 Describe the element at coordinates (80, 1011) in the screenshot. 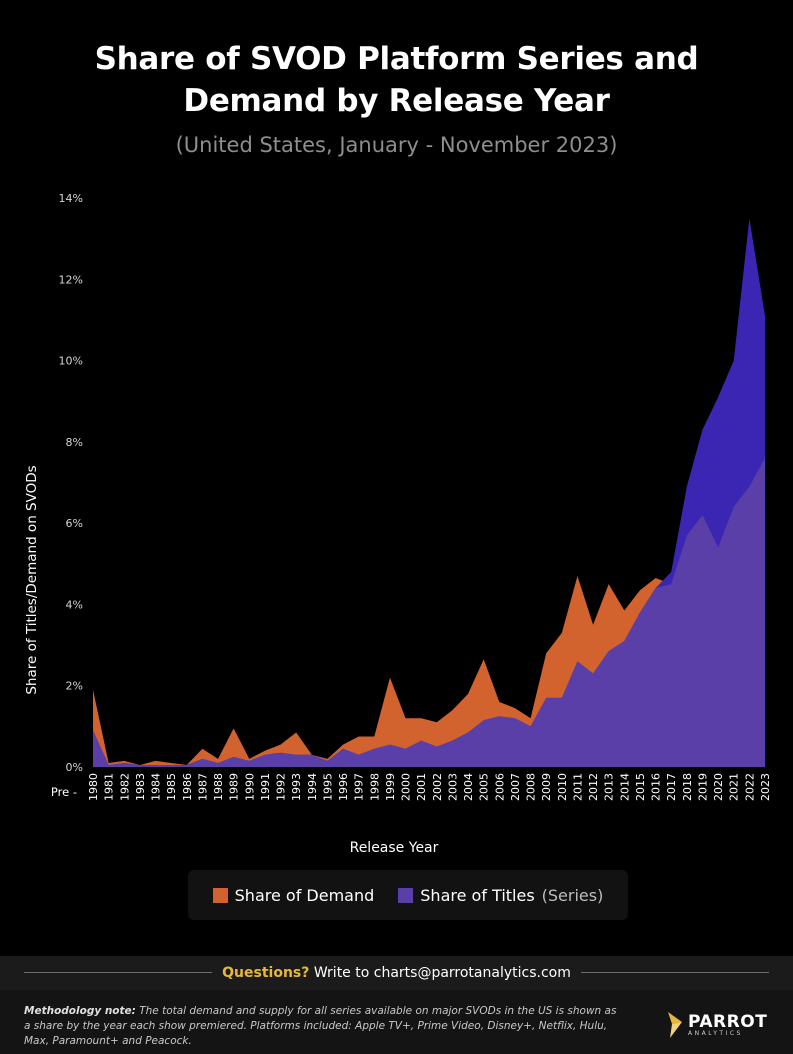

I see `methodology-label: Methodology note:` at that location.